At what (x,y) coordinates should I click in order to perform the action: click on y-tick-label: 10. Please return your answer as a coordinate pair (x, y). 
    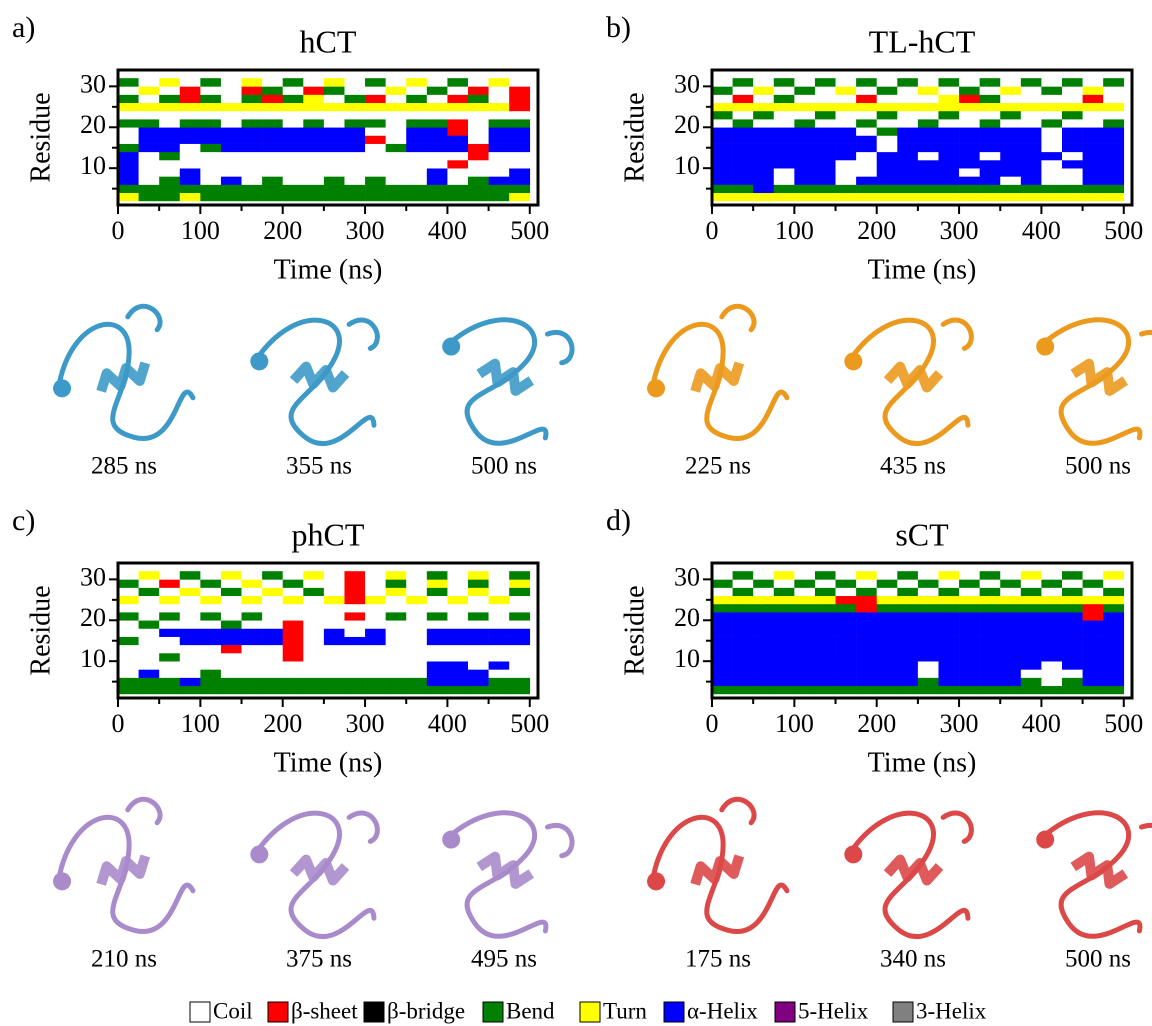
    Looking at the image, I should click on (93, 658).